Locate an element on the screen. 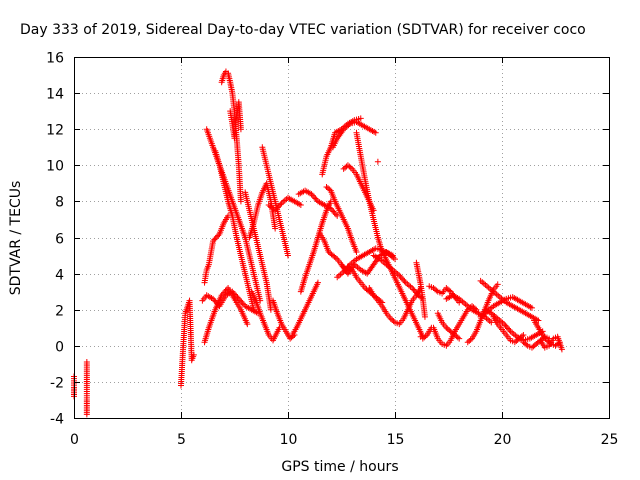  series-arc-i2 is located at coordinates (509, 300).